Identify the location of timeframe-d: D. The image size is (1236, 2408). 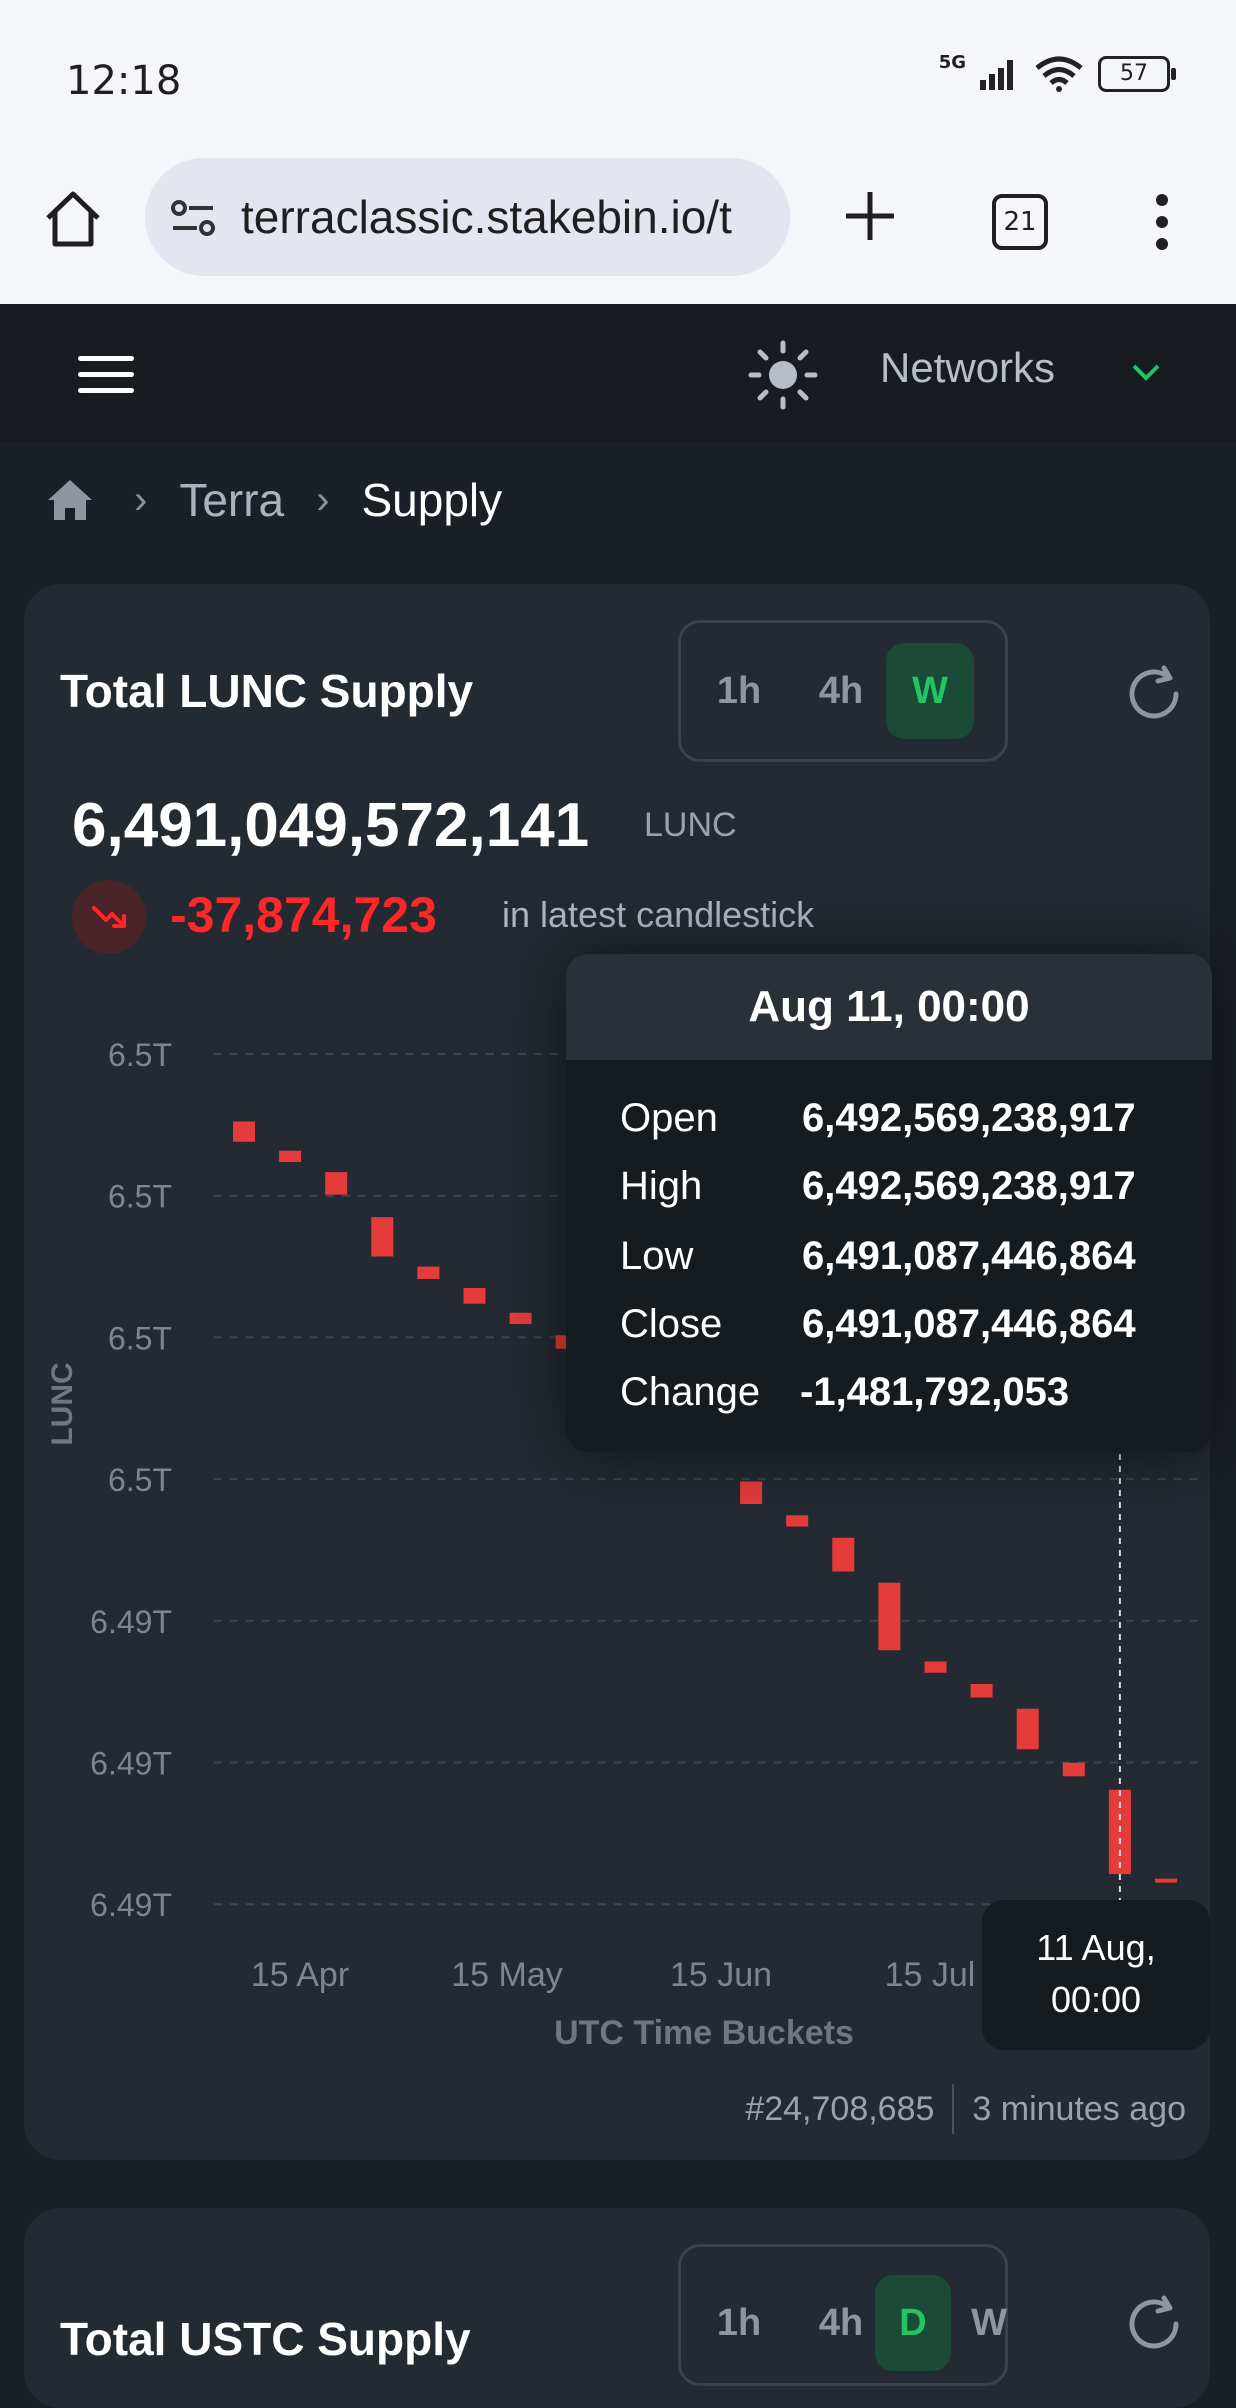
(913, 2323).